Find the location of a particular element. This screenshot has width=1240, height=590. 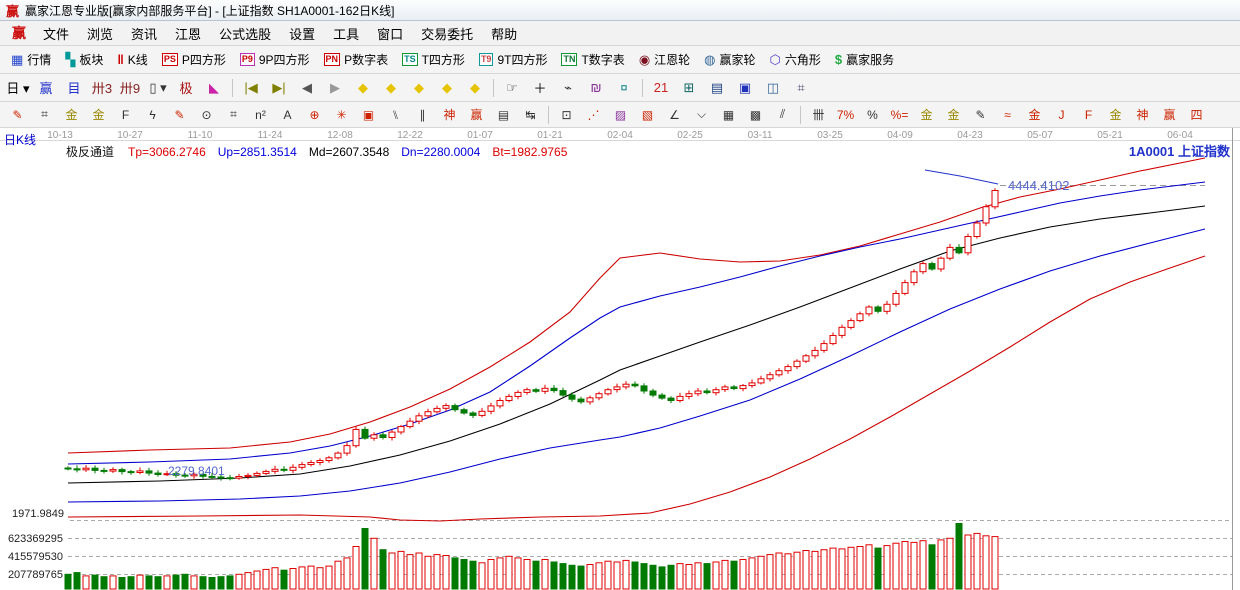

fan-box-red-icon: ▧ is located at coordinates (647, 114).